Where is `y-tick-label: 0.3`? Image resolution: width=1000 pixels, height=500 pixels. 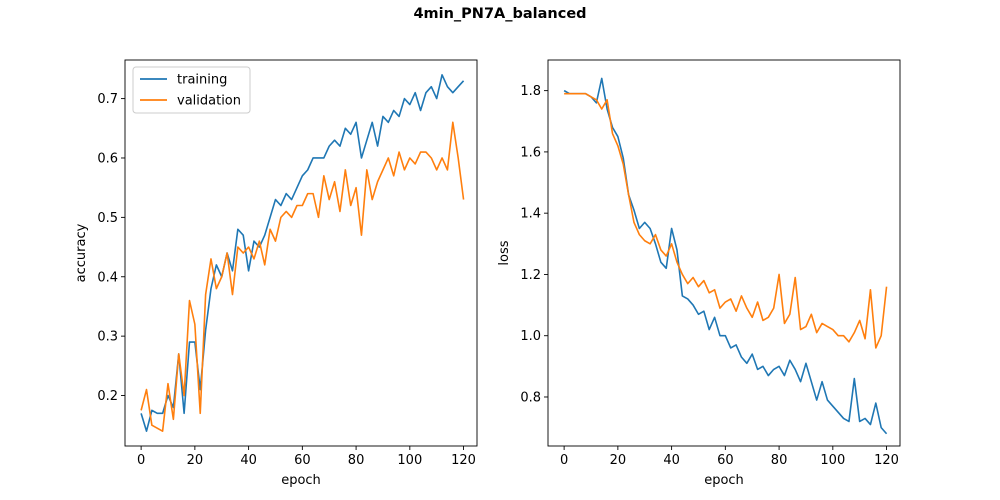 y-tick-label: 0.3 is located at coordinates (107, 337).